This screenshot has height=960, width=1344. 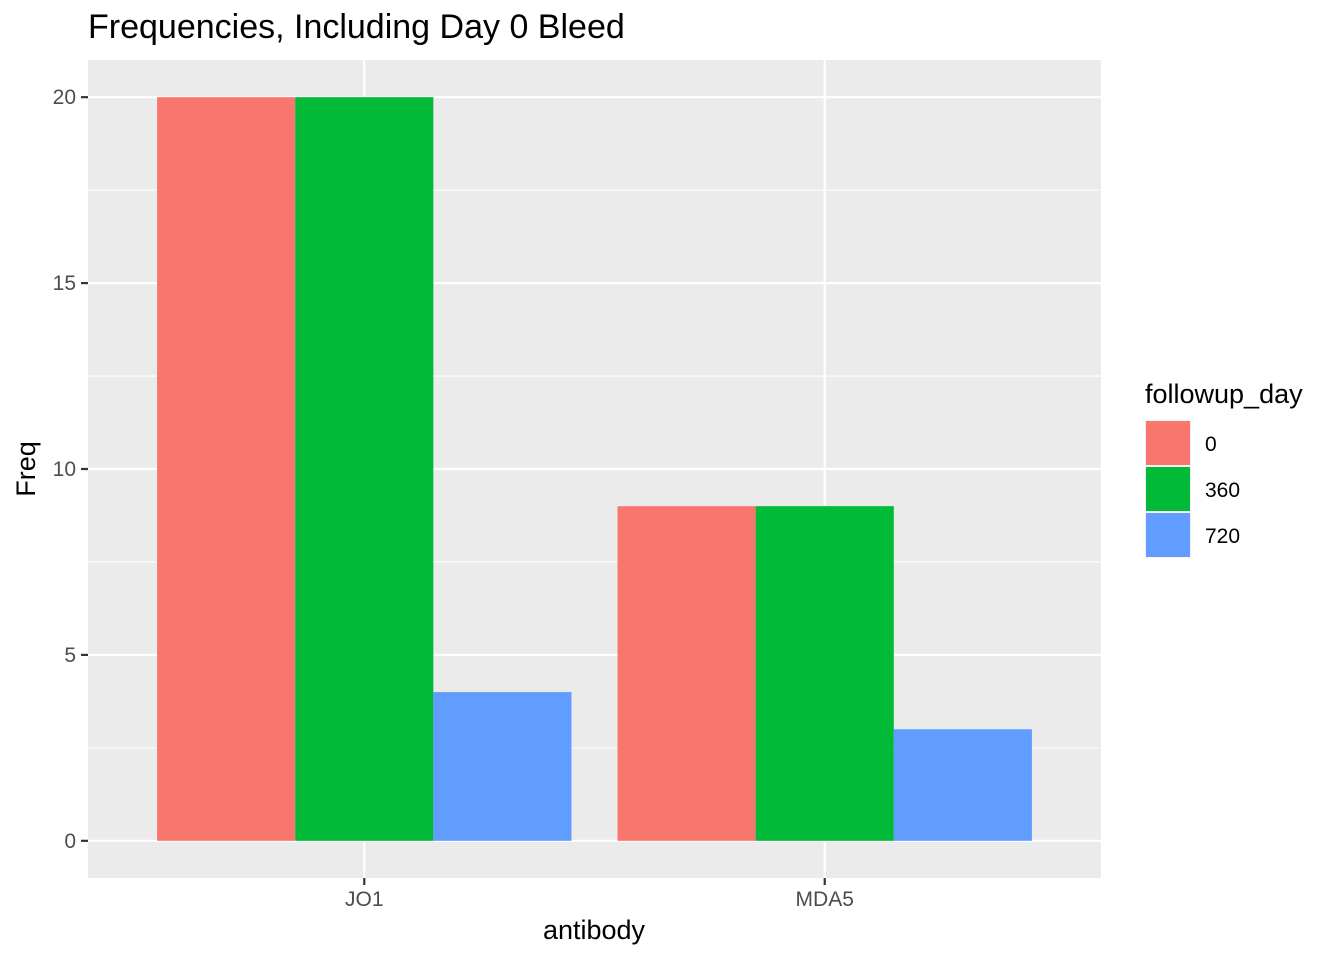 What do you see at coordinates (64, 469) in the screenshot?
I see `y-tick-label: 10` at bounding box center [64, 469].